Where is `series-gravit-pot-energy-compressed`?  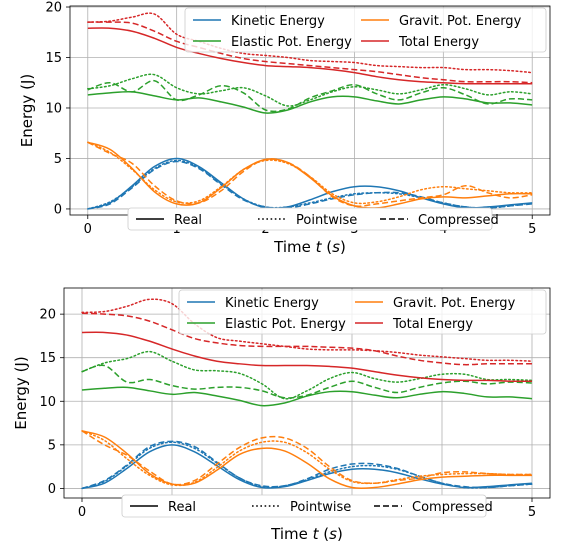
series-gravit-pot-energy-compressed is located at coordinates (307, 458).